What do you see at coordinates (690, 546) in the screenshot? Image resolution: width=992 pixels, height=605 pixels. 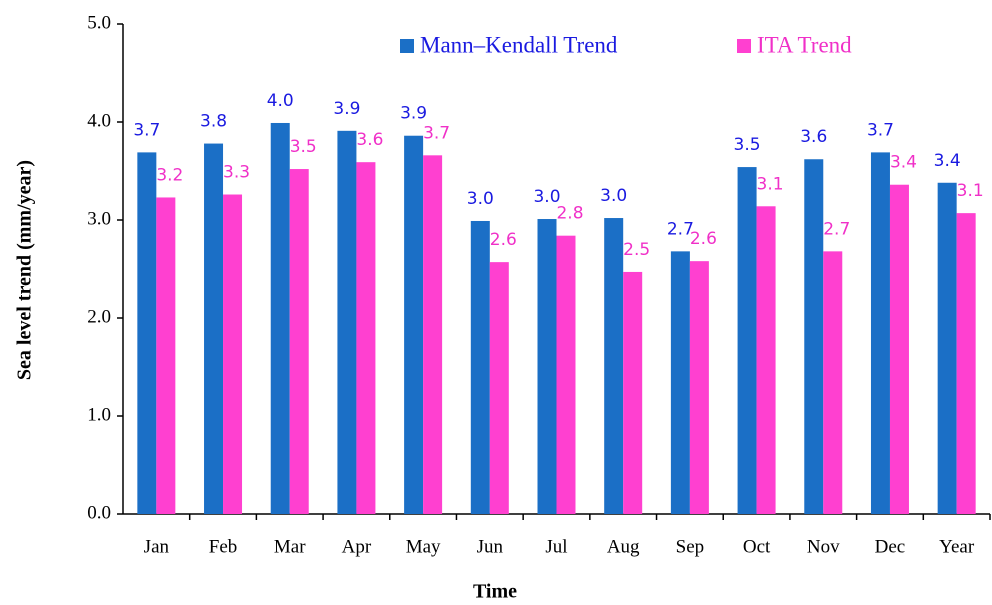 I see `x-tick-label: Sep` at bounding box center [690, 546].